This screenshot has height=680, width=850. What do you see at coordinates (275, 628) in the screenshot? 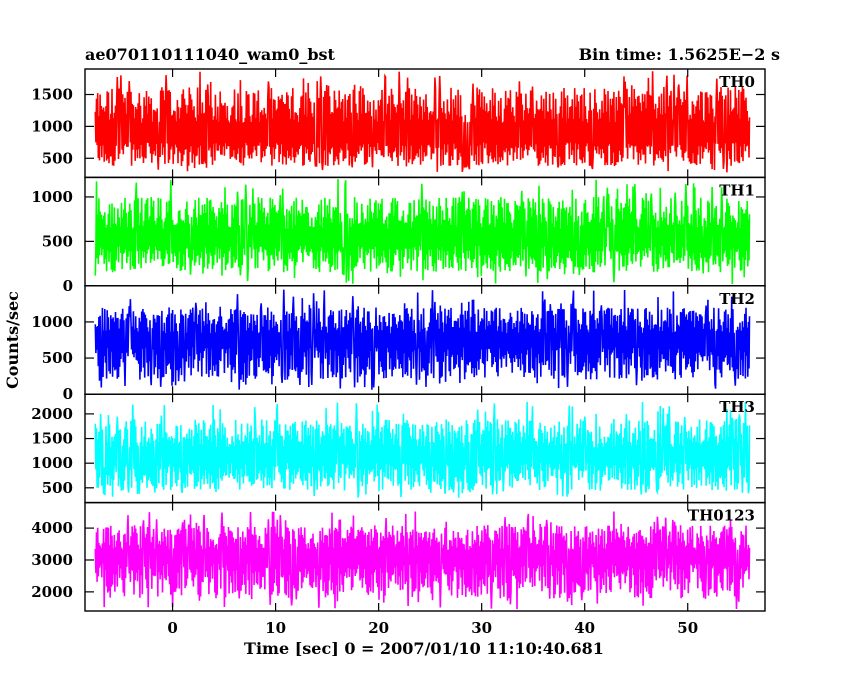
I see `x-tick-label: 10` at bounding box center [275, 628].